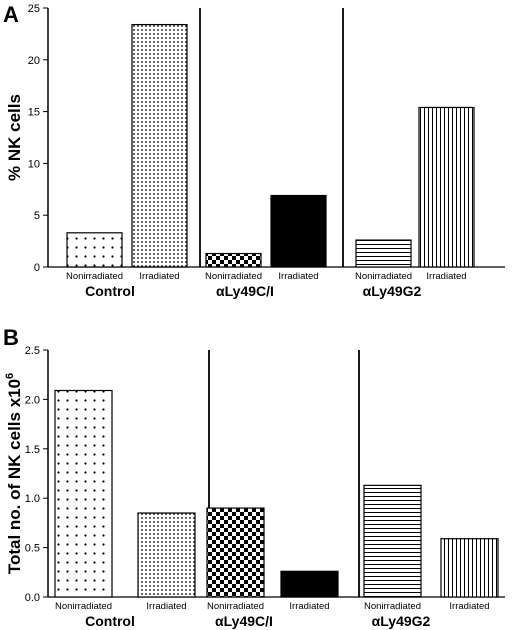  I want to click on y-axis-label: % NK cells, so click(14, 137).